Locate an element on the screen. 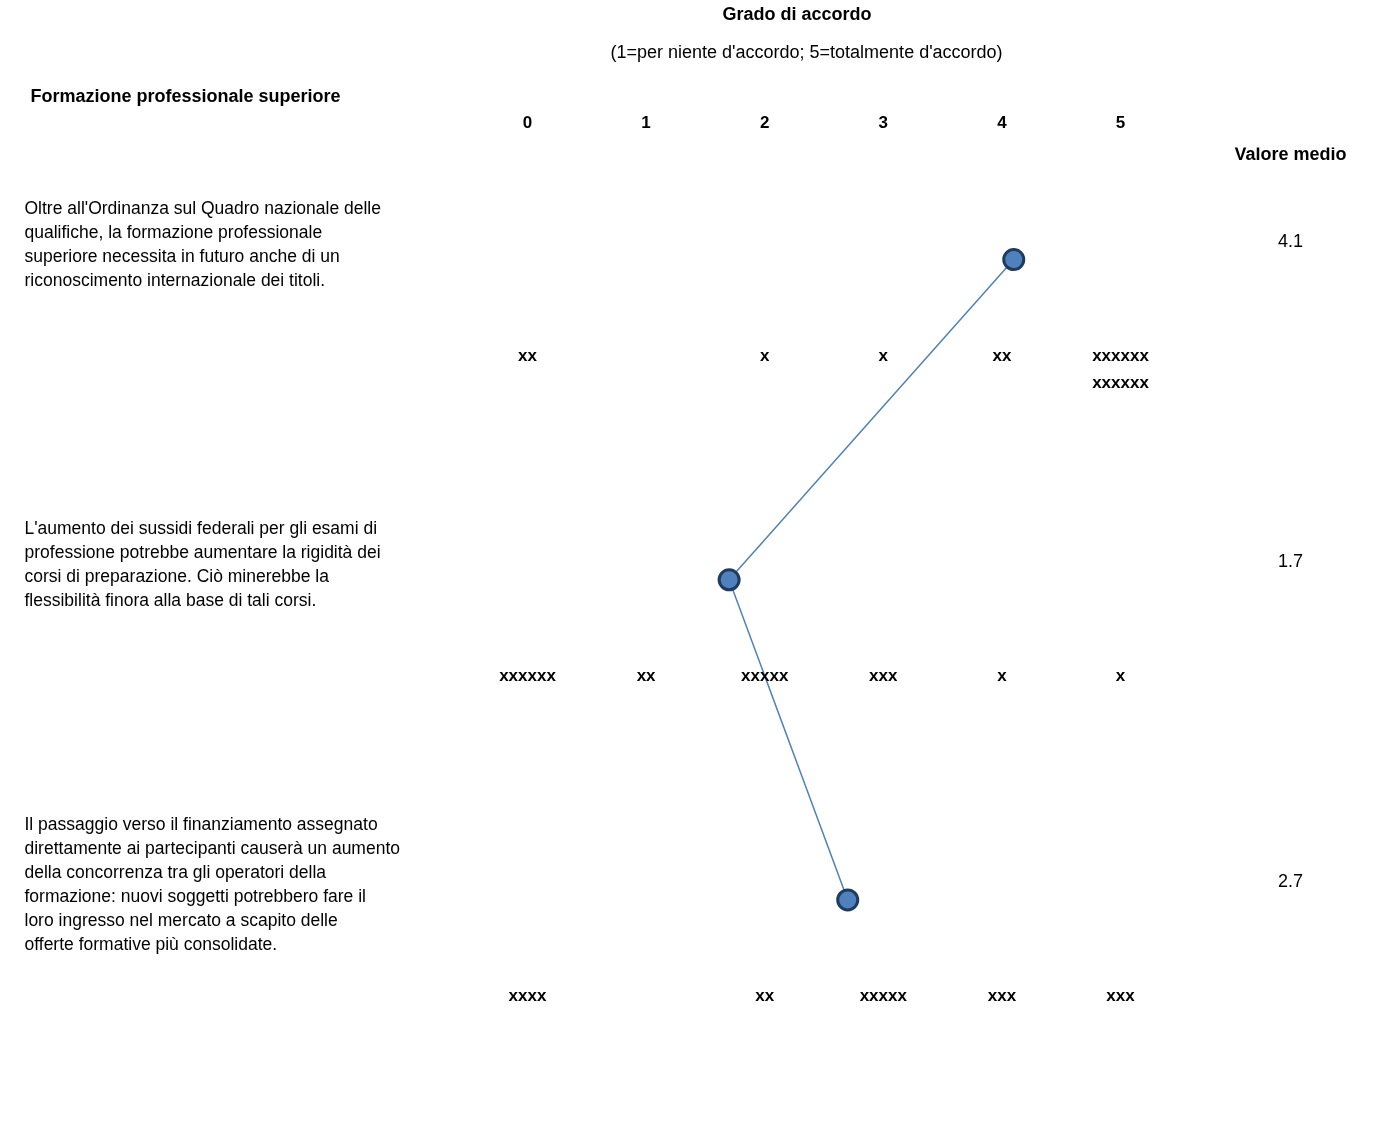 This screenshot has height=1138, width=1396. y-tick-label: Oltre all'Ordinanza sul Quadro nazionale delle qualifiche, la formazione professionale superiore necessita in futuro anche di un riconoscimento internazionale dei titoli. is located at coordinates (202, 243).